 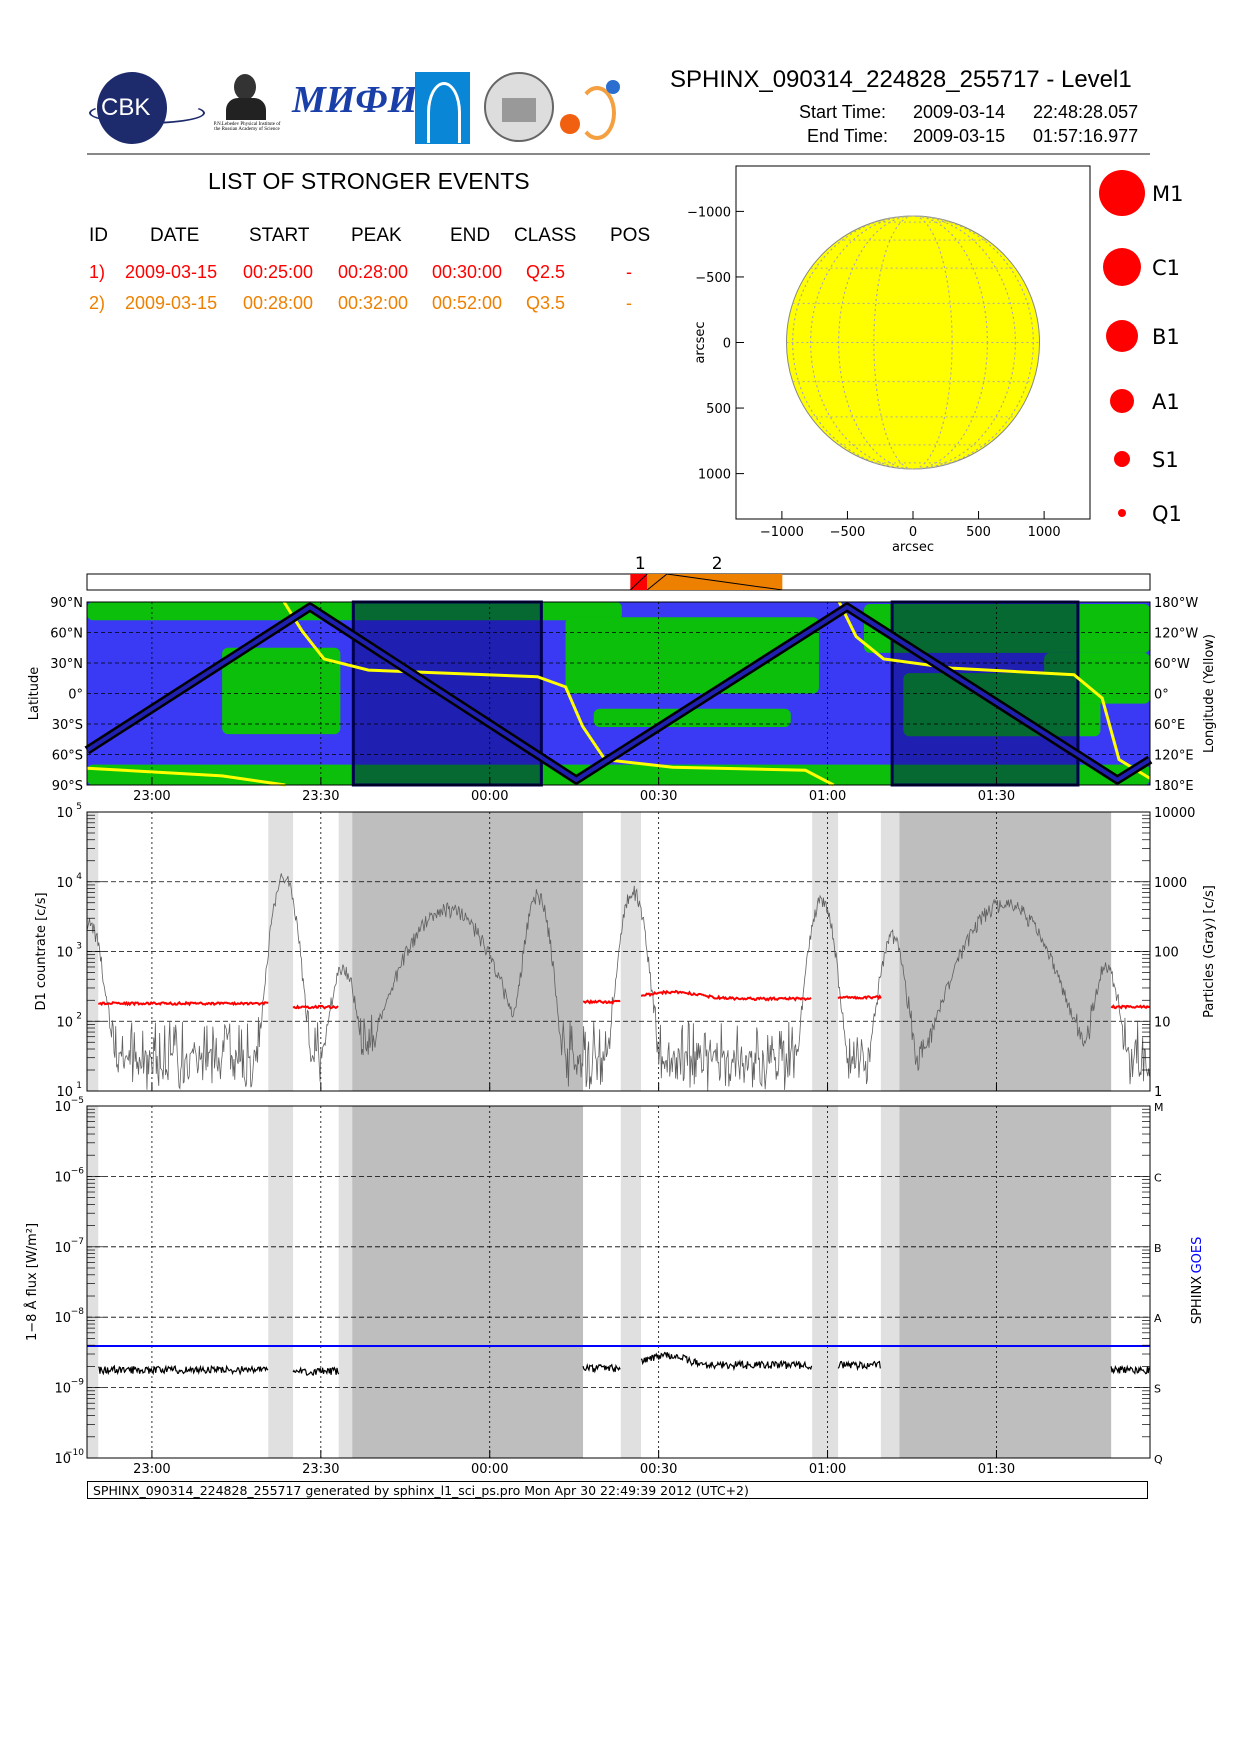 What do you see at coordinates (470, 235) in the screenshot?
I see `col-end: END` at bounding box center [470, 235].